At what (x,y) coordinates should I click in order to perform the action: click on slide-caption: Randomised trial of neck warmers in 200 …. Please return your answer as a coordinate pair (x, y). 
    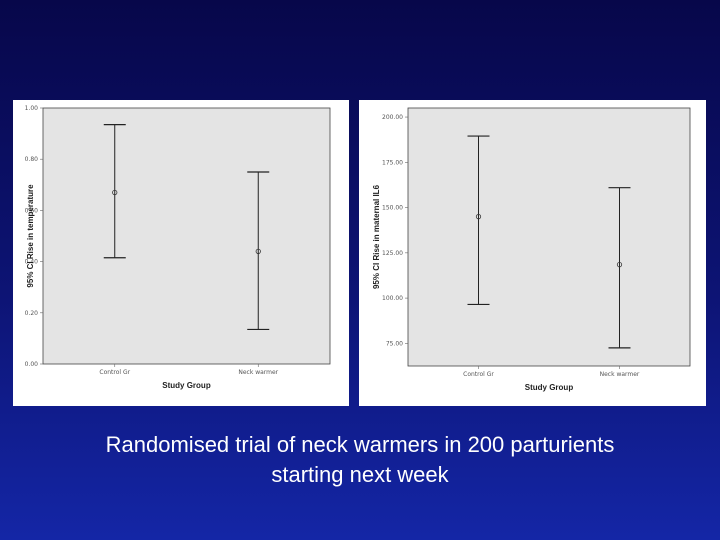
    Looking at the image, I should click on (360, 460).